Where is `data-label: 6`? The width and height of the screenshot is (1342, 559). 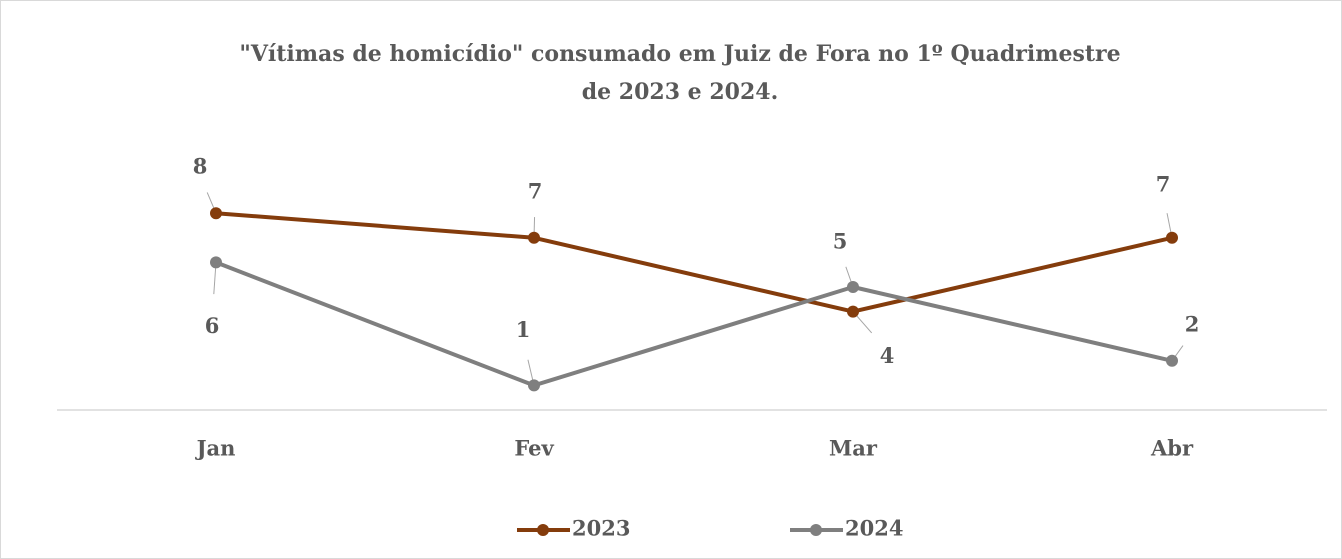
data-label: 6 is located at coordinates (212, 325).